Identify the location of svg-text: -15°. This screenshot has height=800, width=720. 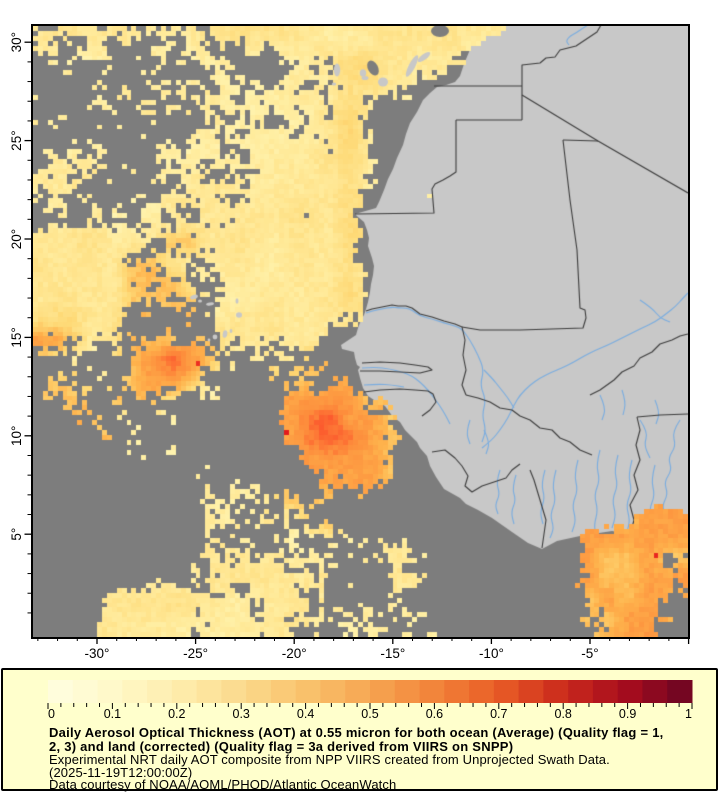
(392, 653).